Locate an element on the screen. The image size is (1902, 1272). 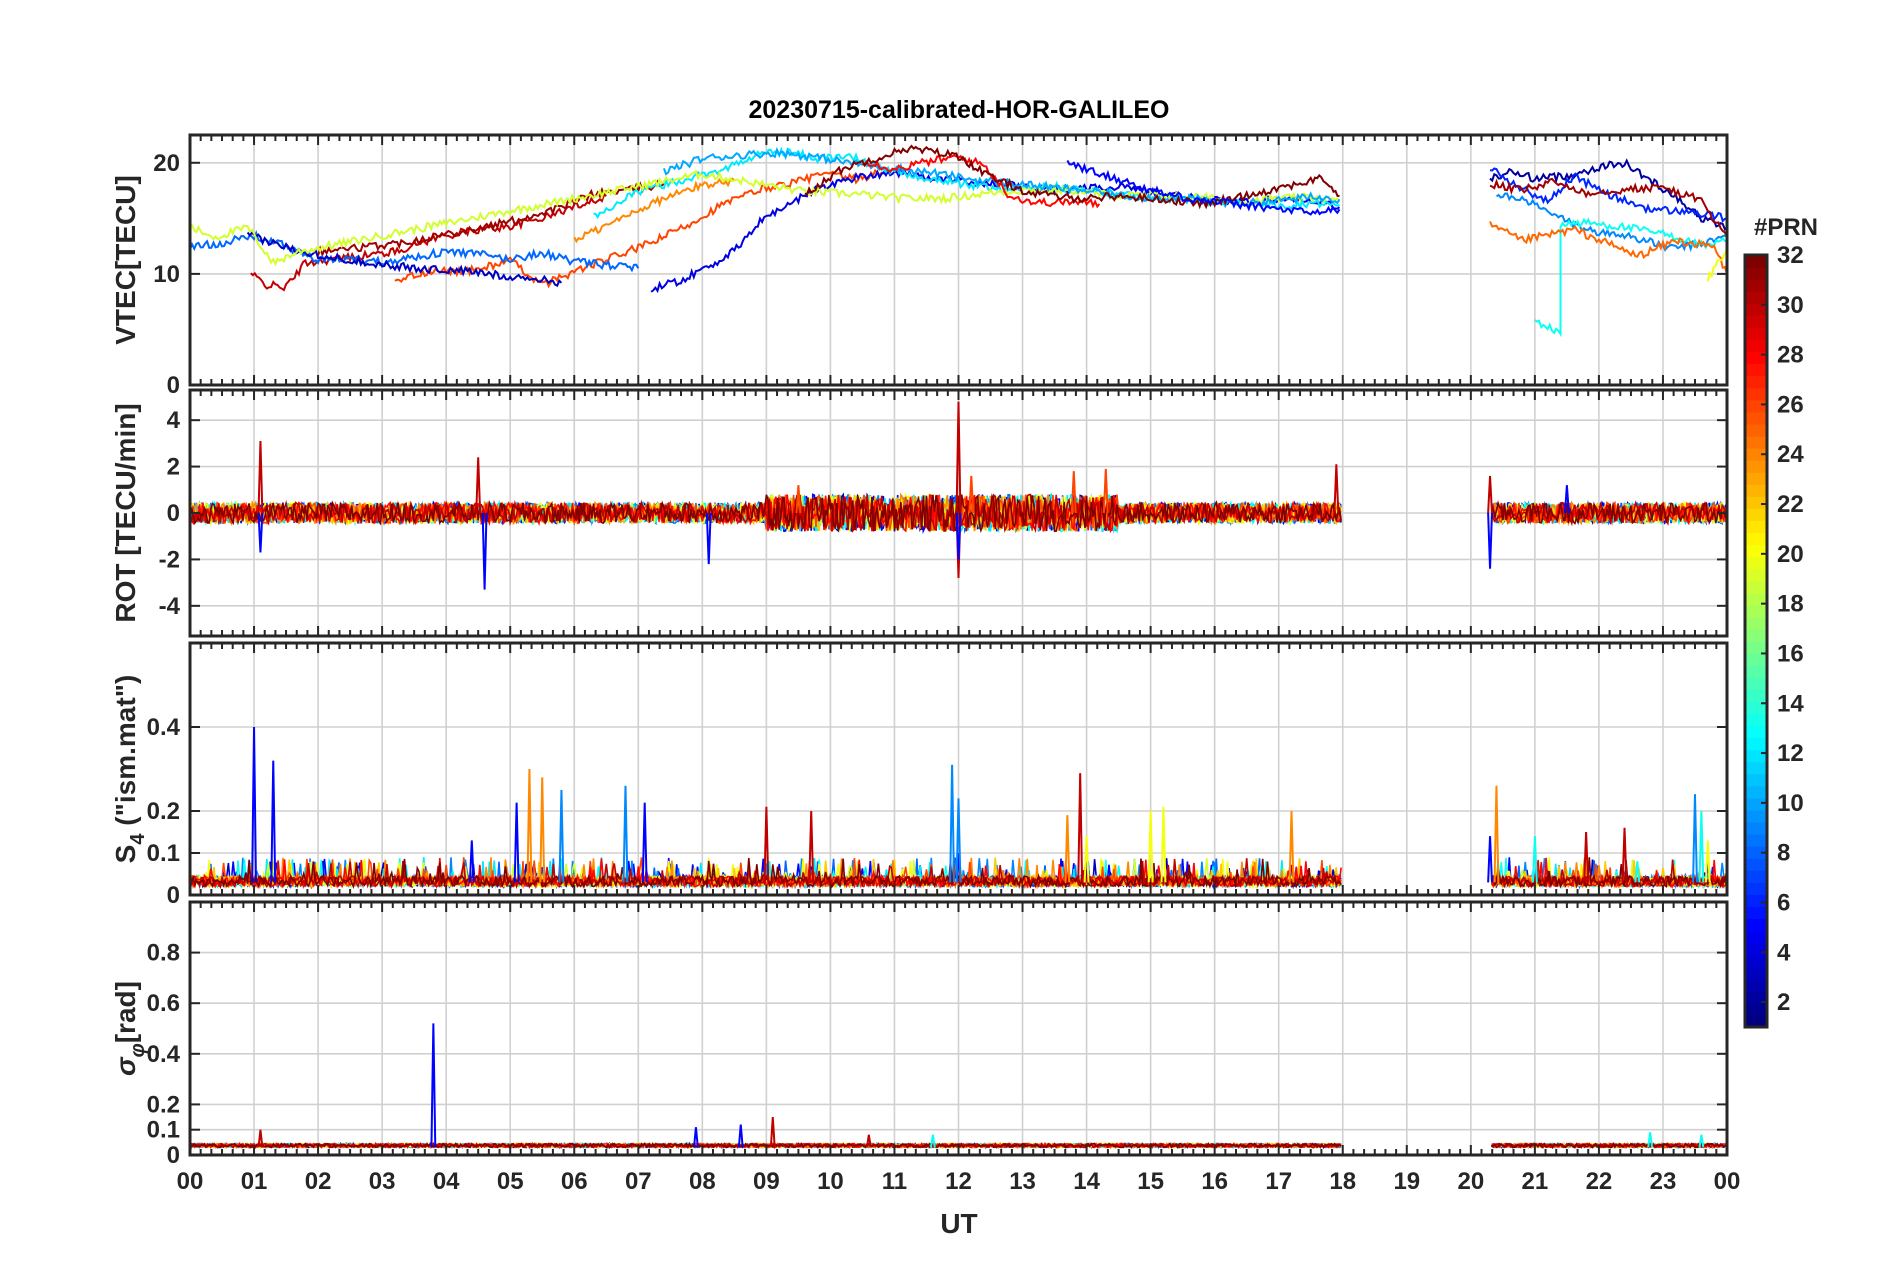
x-axis-label: UT is located at coordinates (958, 1223).